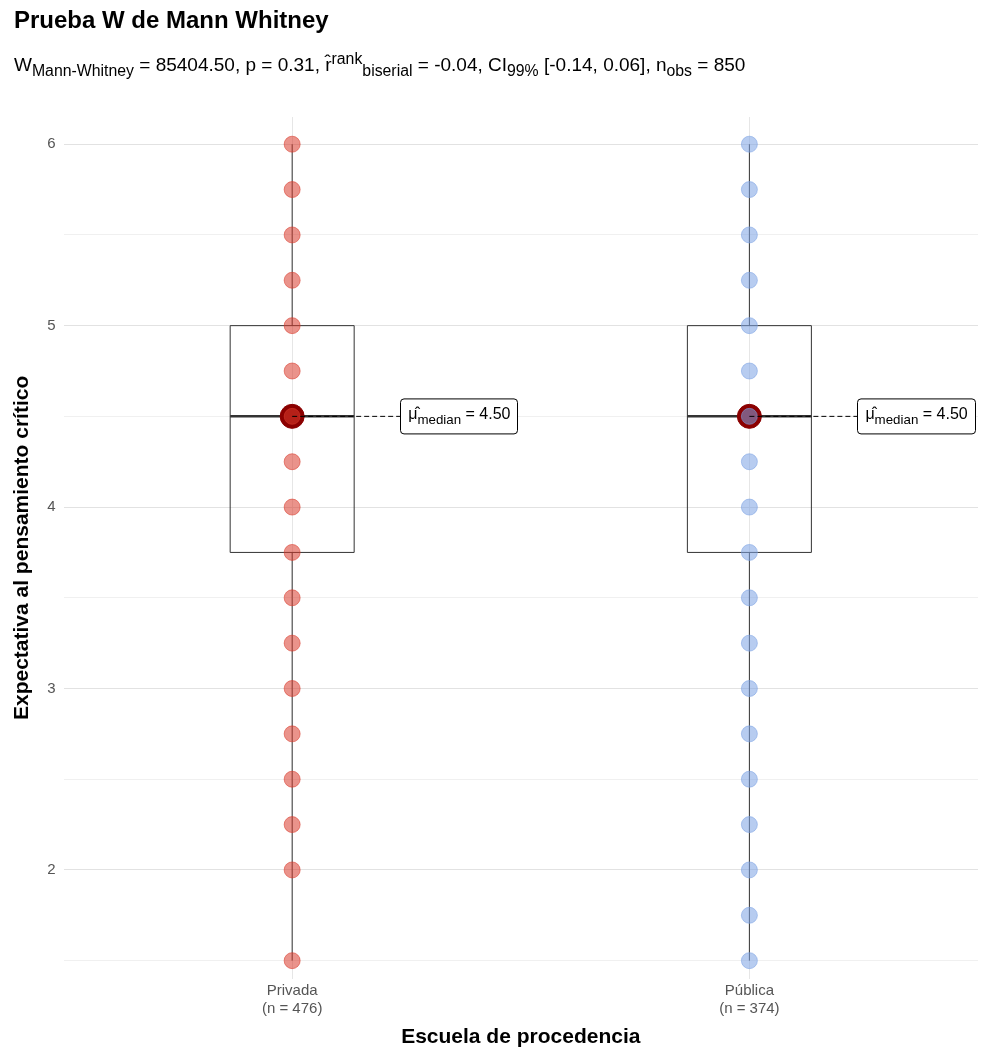 The image size is (998, 1054). Describe the element at coordinates (171, 20) in the screenshot. I see `chart-title: Prueba W de Mann Whitney` at that location.